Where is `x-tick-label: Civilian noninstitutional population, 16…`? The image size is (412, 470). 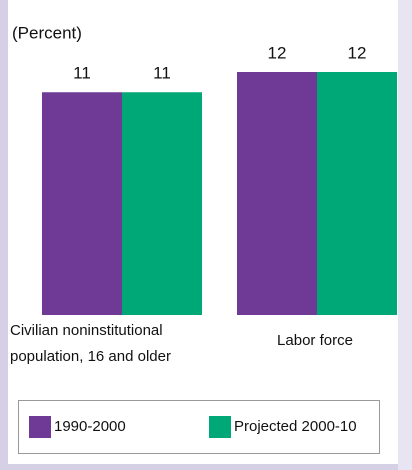
x-tick-label: Civilian noninstitutional population, 16… is located at coordinates (90, 343).